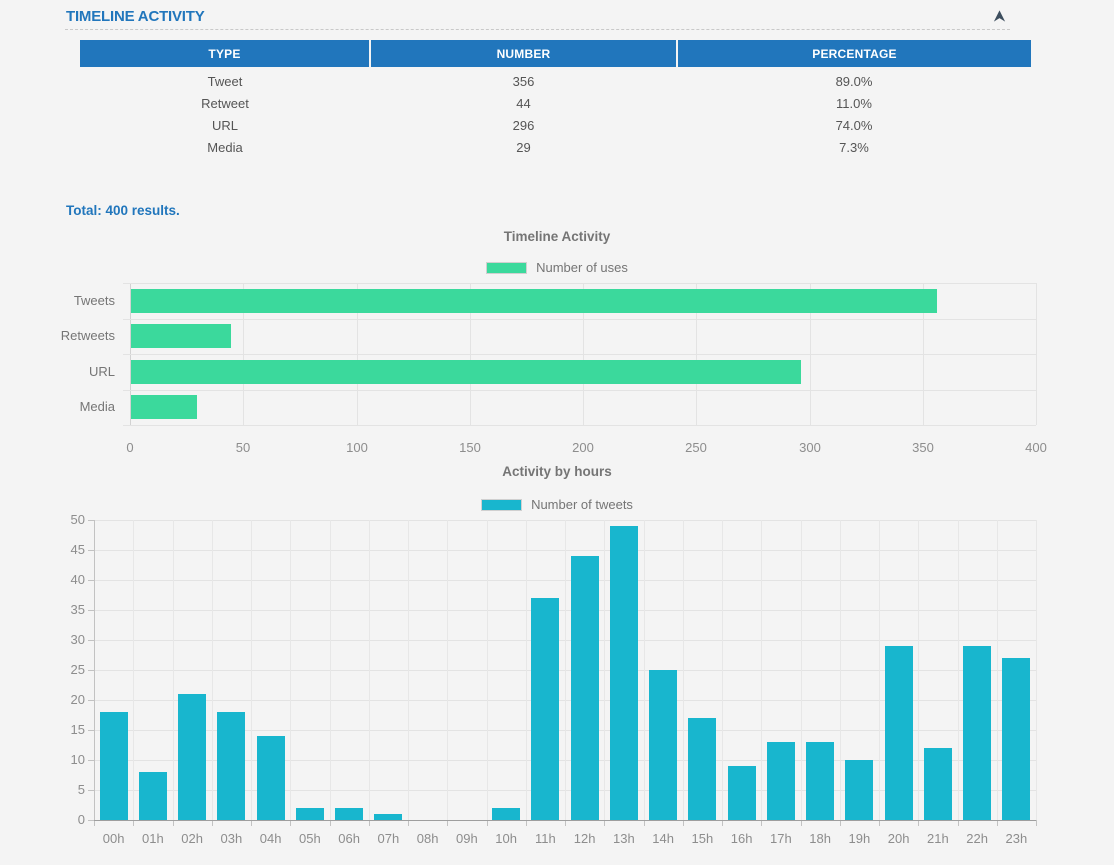  What do you see at coordinates (557, 471) in the screenshot?
I see `chart-title: Activity by hours` at bounding box center [557, 471].